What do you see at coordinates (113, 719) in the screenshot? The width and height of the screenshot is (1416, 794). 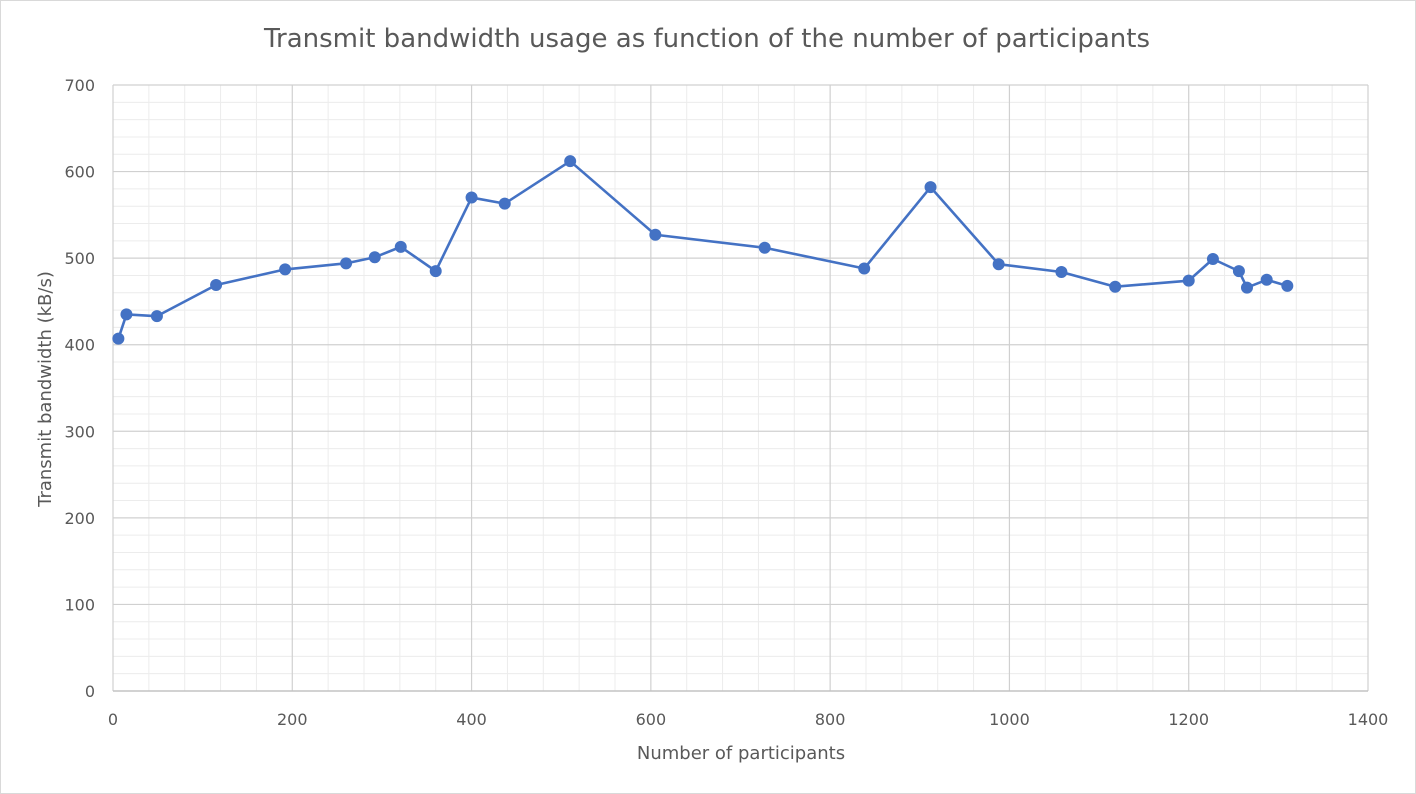 I see `x-tick-label: 0` at bounding box center [113, 719].